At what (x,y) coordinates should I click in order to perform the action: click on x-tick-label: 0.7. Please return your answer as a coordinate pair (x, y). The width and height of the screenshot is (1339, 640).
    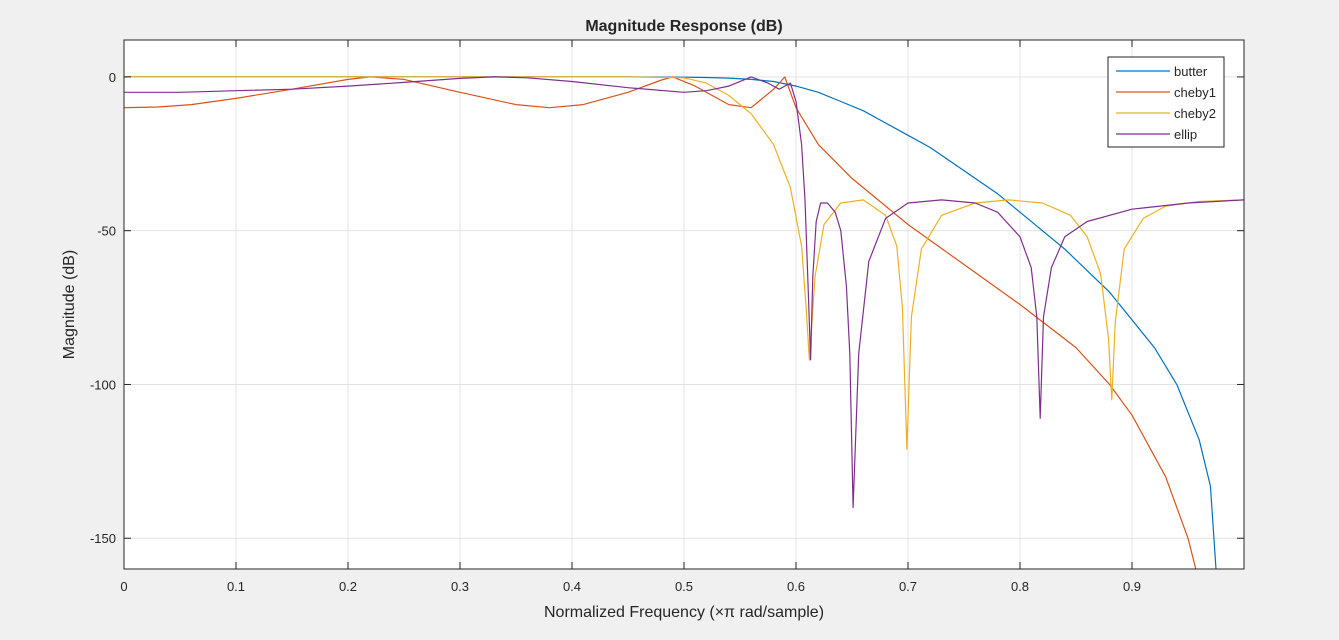
    Looking at the image, I should click on (908, 586).